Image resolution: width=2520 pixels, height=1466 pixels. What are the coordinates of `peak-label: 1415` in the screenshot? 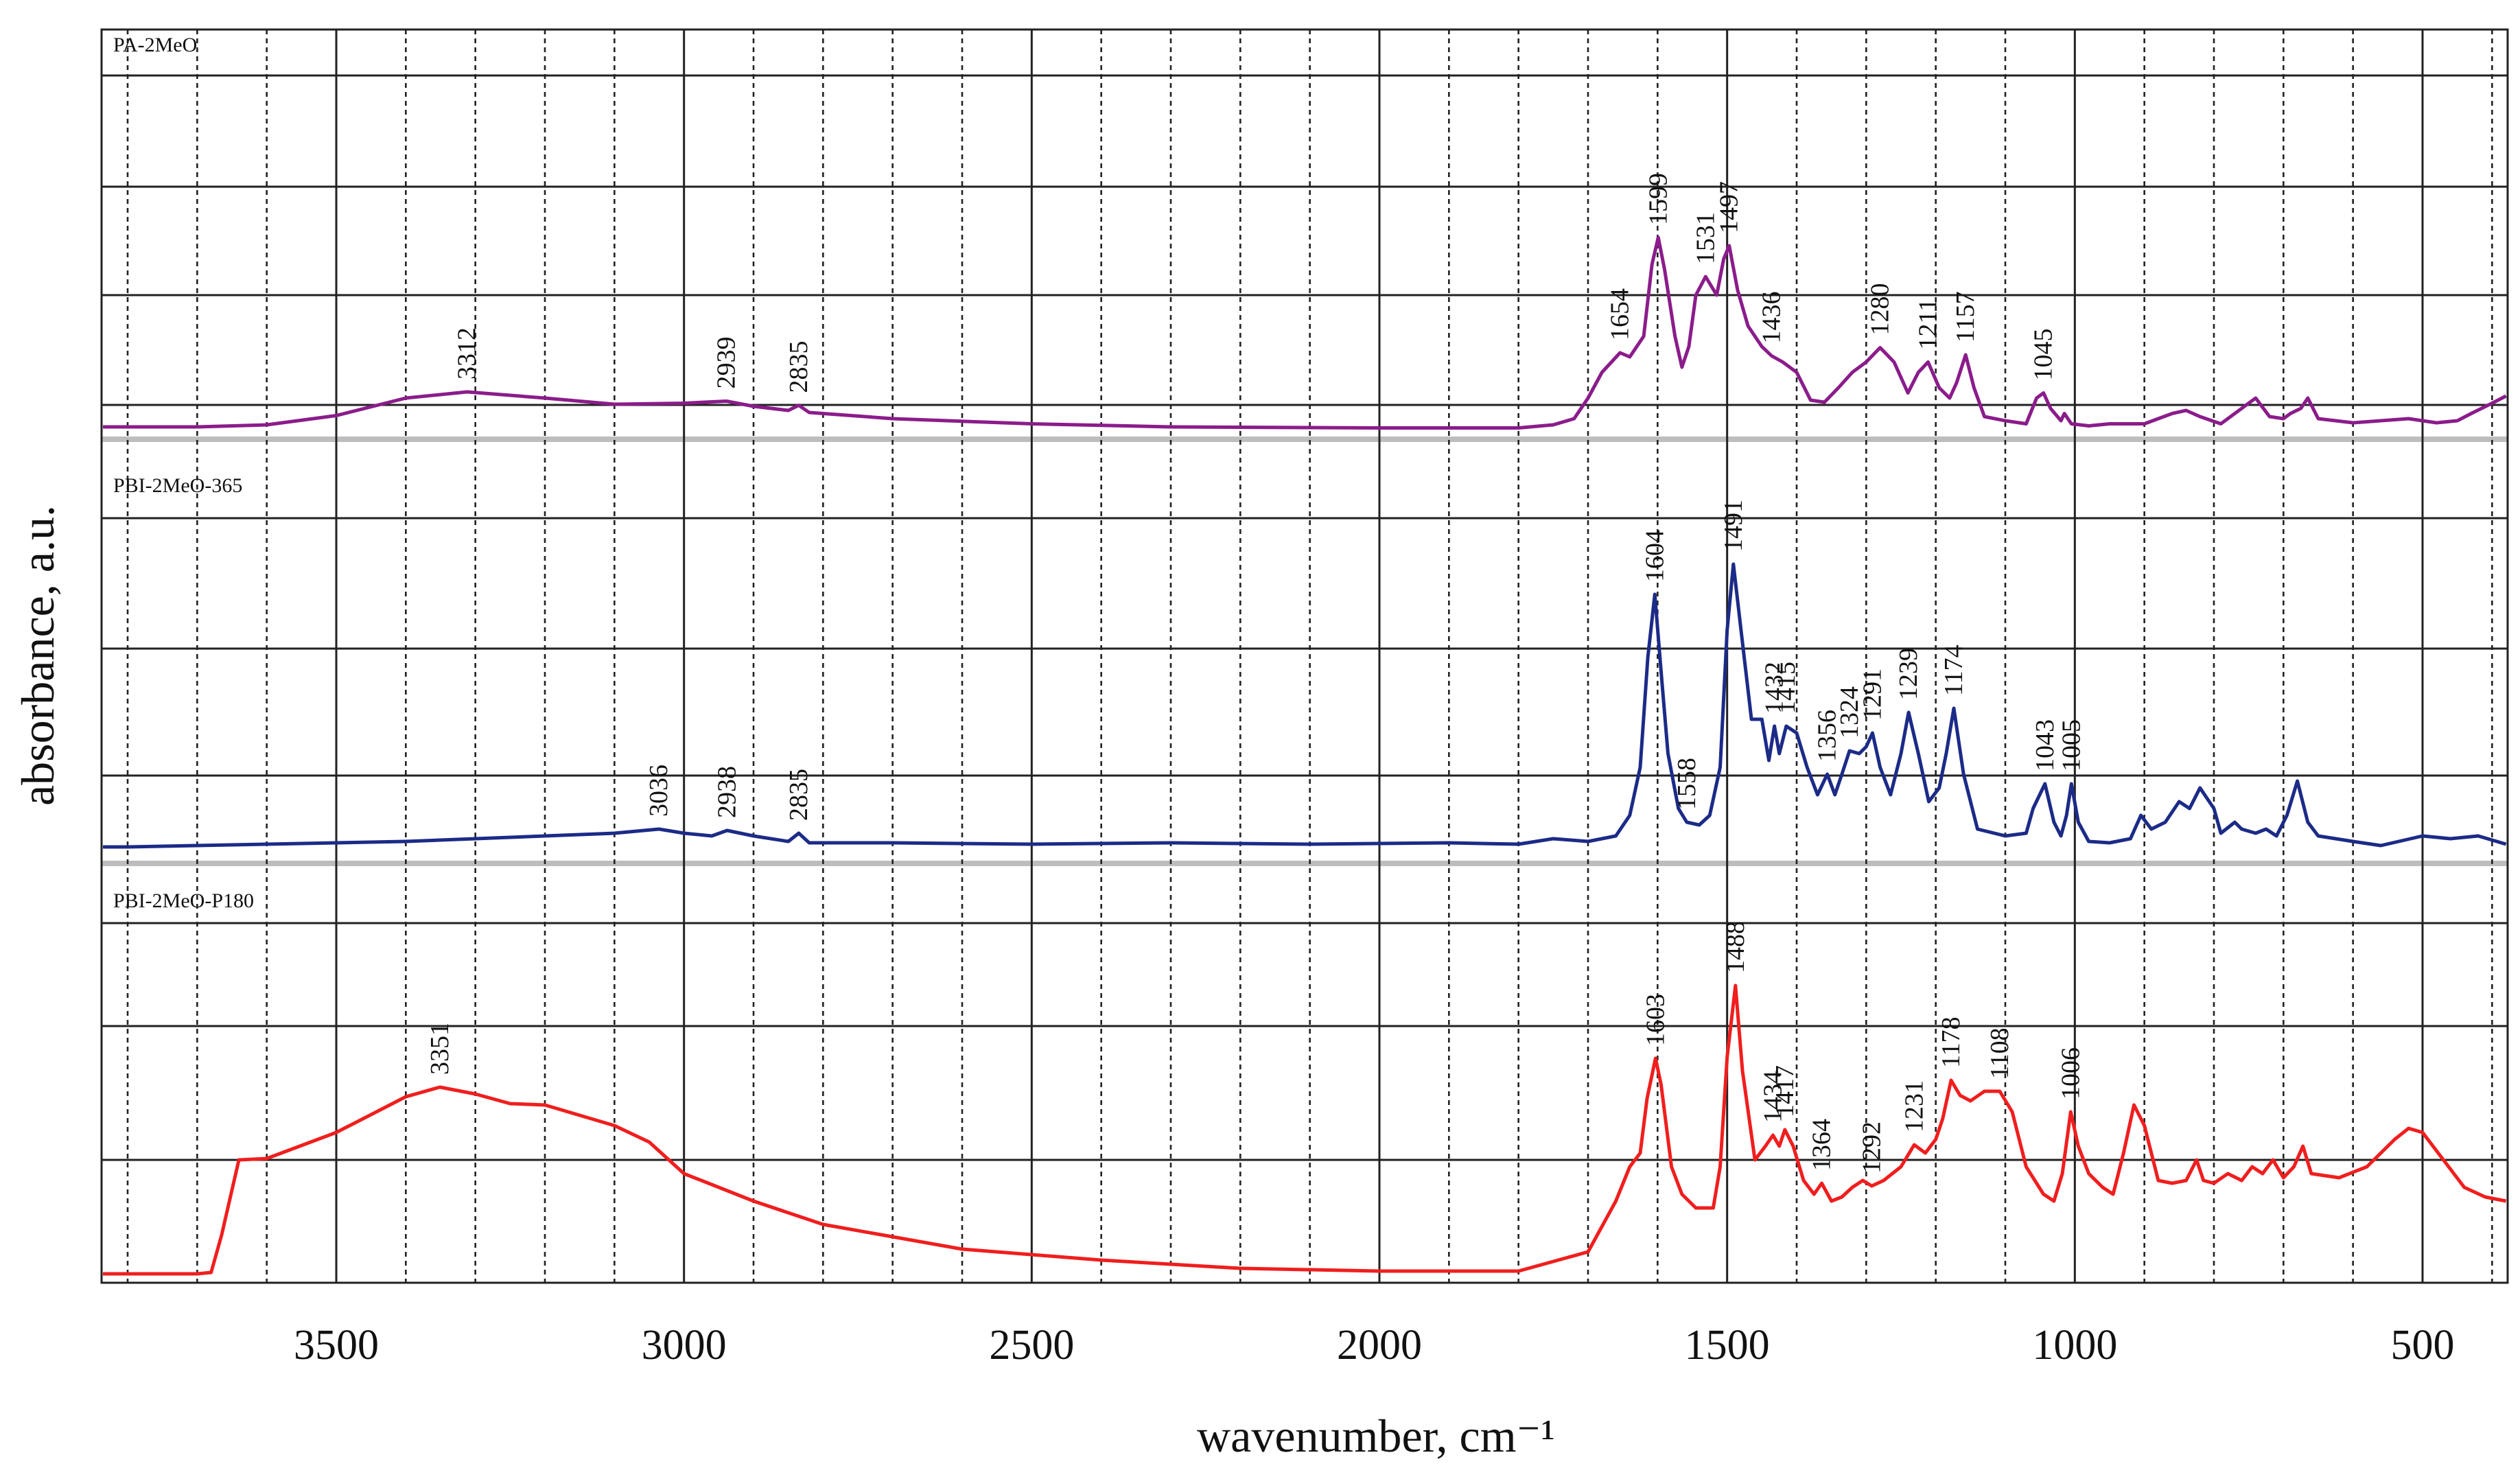 It's located at (1786, 688).